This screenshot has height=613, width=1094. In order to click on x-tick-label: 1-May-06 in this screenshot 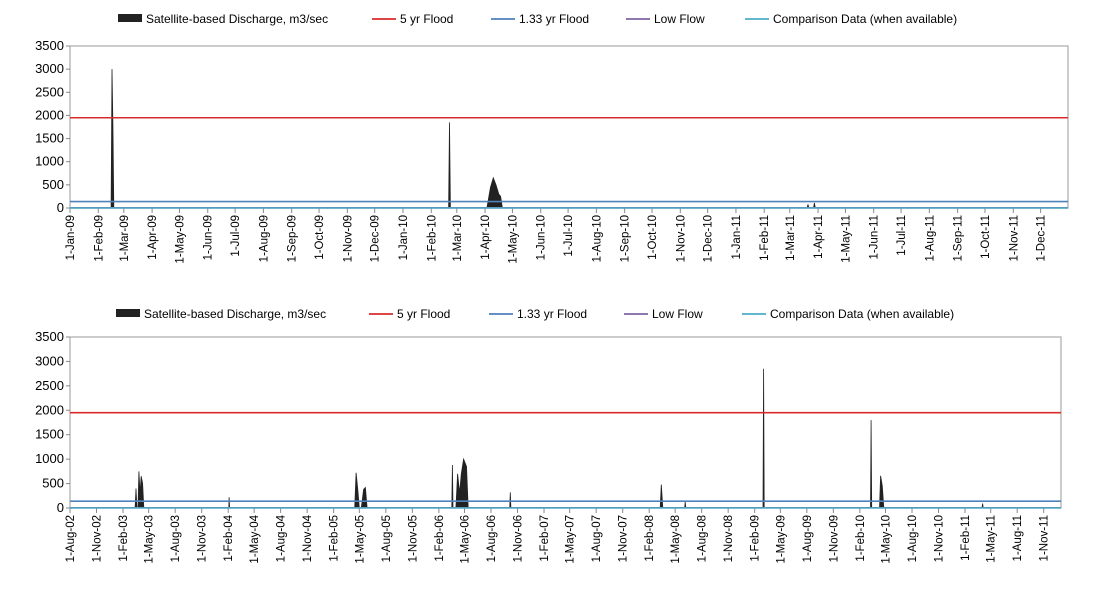, I will do `click(465, 539)`.